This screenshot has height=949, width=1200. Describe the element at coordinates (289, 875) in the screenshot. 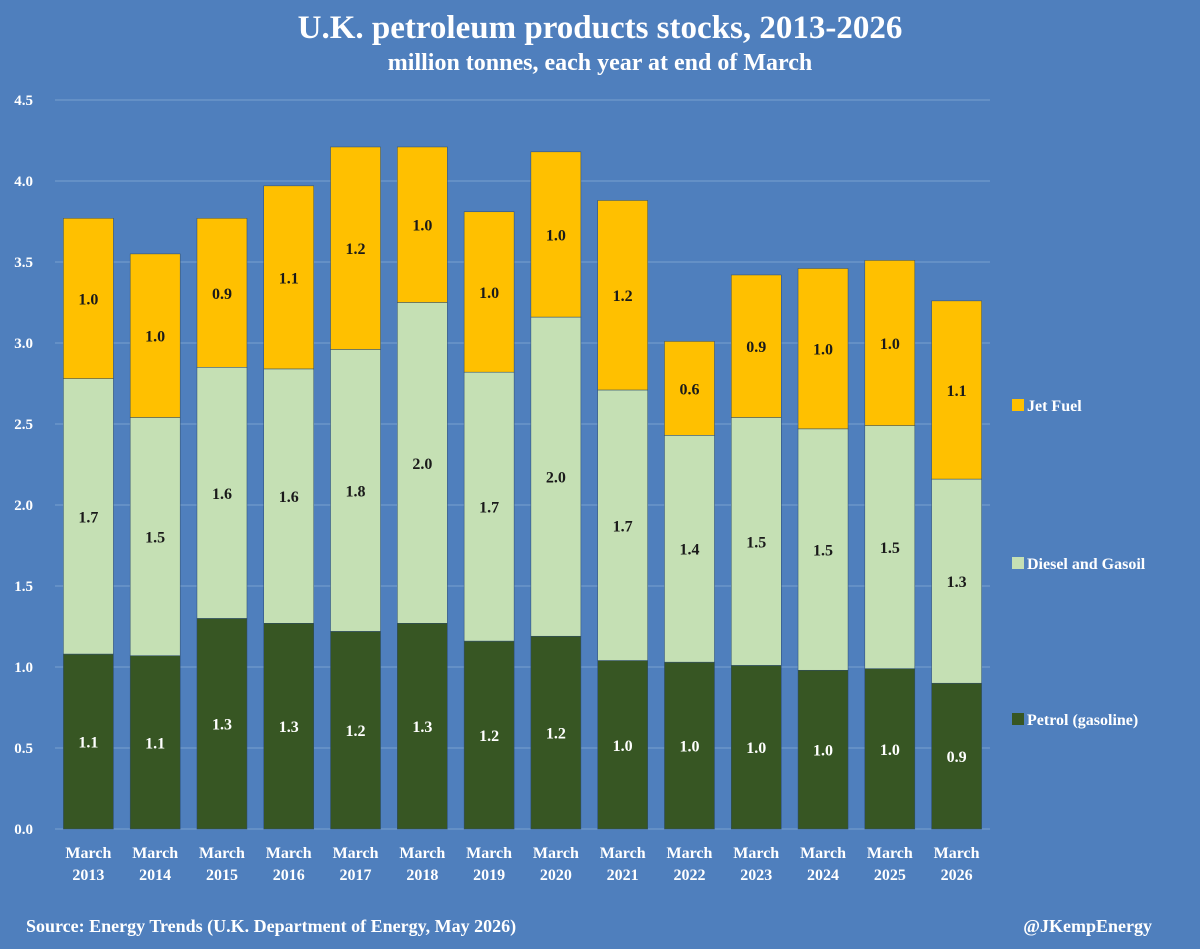

I see `x-tick-label: 2016` at that location.